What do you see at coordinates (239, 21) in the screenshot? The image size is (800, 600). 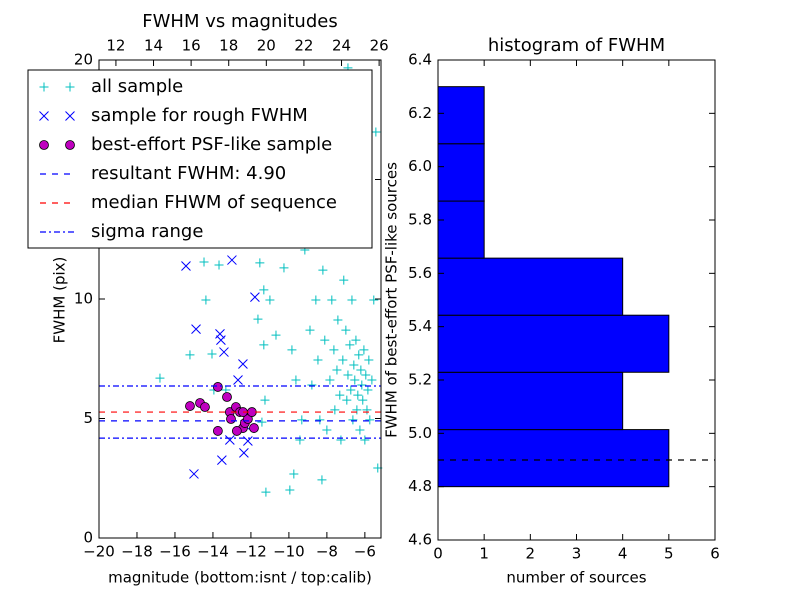 I see `chart-title: FWHM vs magnitudes` at bounding box center [239, 21].